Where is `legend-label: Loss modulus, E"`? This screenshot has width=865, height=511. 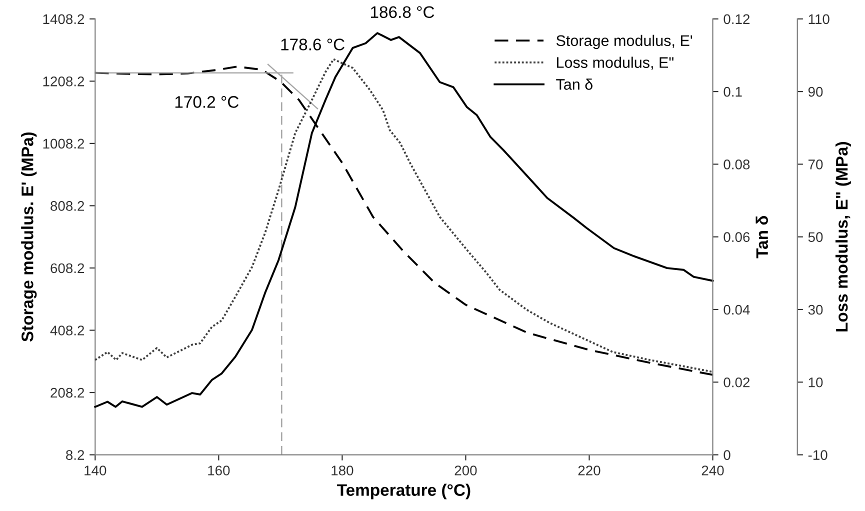
legend-label: Loss modulus, E" is located at coordinates (615, 63).